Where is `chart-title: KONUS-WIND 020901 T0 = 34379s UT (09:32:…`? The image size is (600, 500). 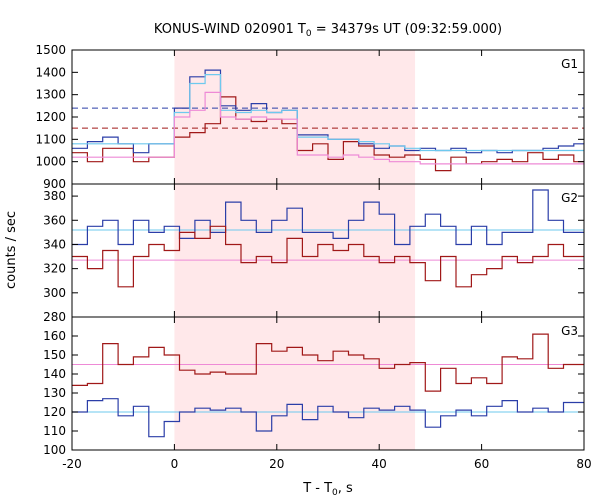
chart-title: KONUS-WIND 020901 T0 = 34379s UT (09:32:… is located at coordinates (328, 30).